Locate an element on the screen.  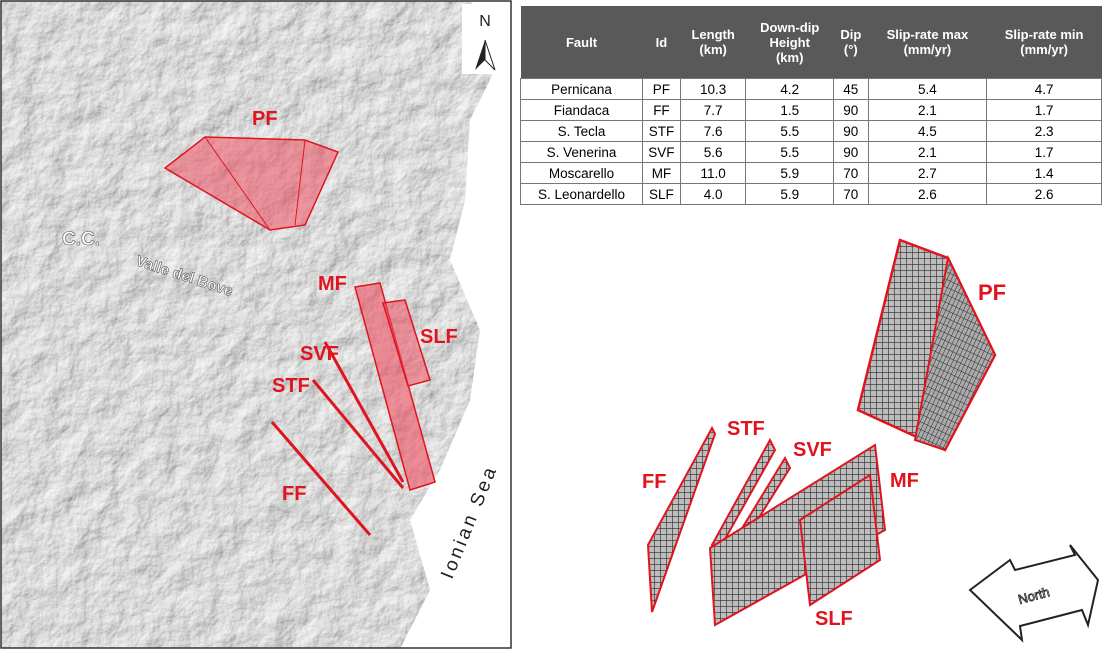
label3d-slf: SLF is located at coordinates (834, 619).